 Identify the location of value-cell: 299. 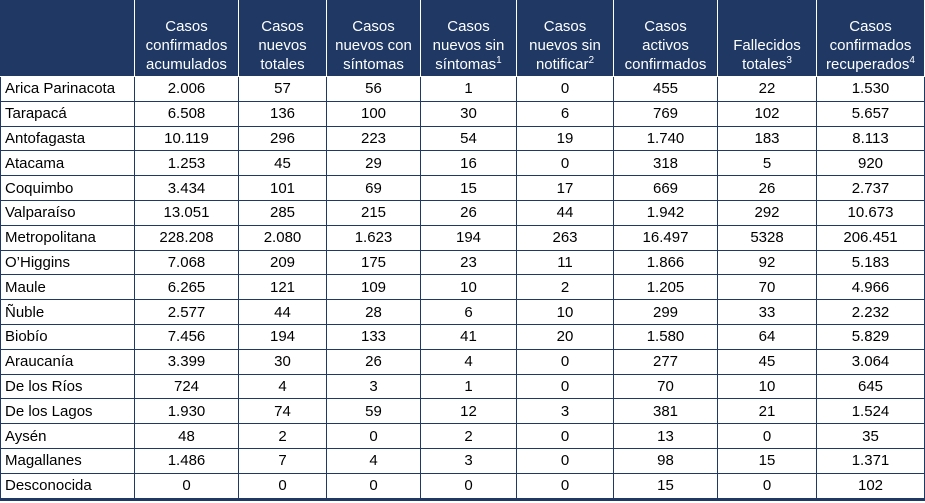
(665, 312).